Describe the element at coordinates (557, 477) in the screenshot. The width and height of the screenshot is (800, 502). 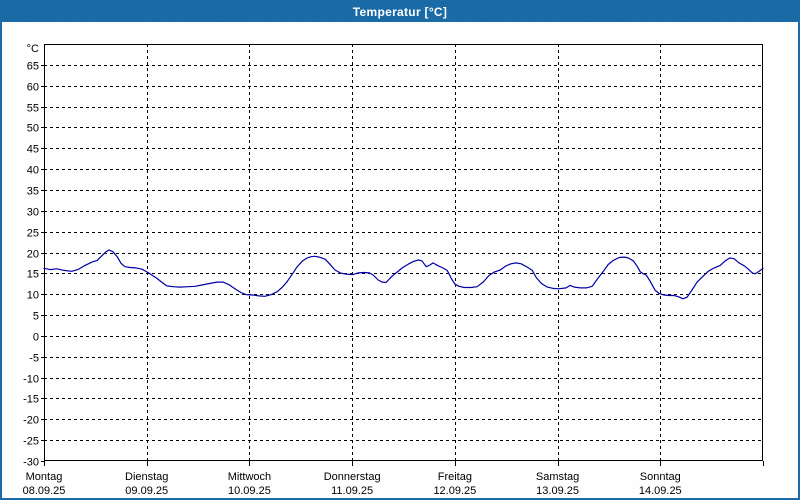
I see `x-axis-day-name: Samstag` at that location.